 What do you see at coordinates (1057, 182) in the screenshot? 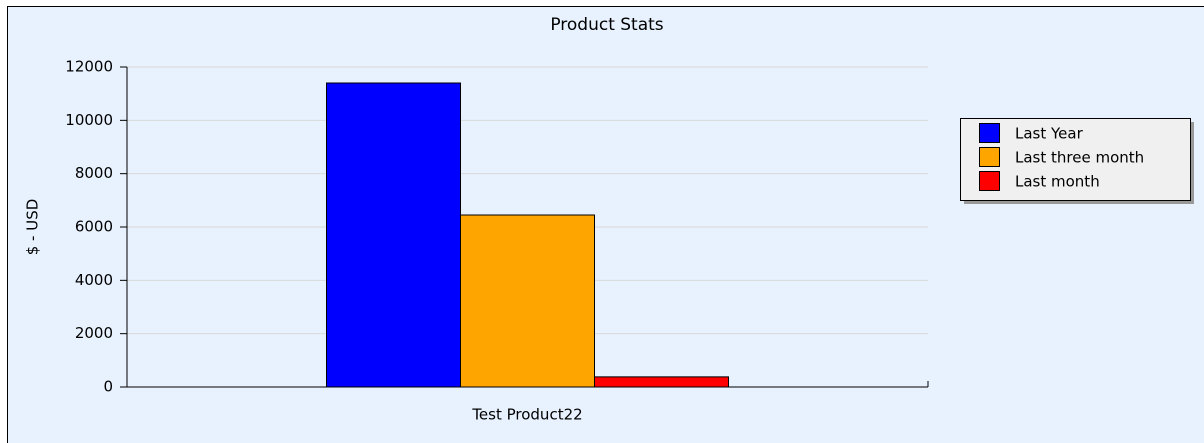
I see `legend-label: Last month` at bounding box center [1057, 182].